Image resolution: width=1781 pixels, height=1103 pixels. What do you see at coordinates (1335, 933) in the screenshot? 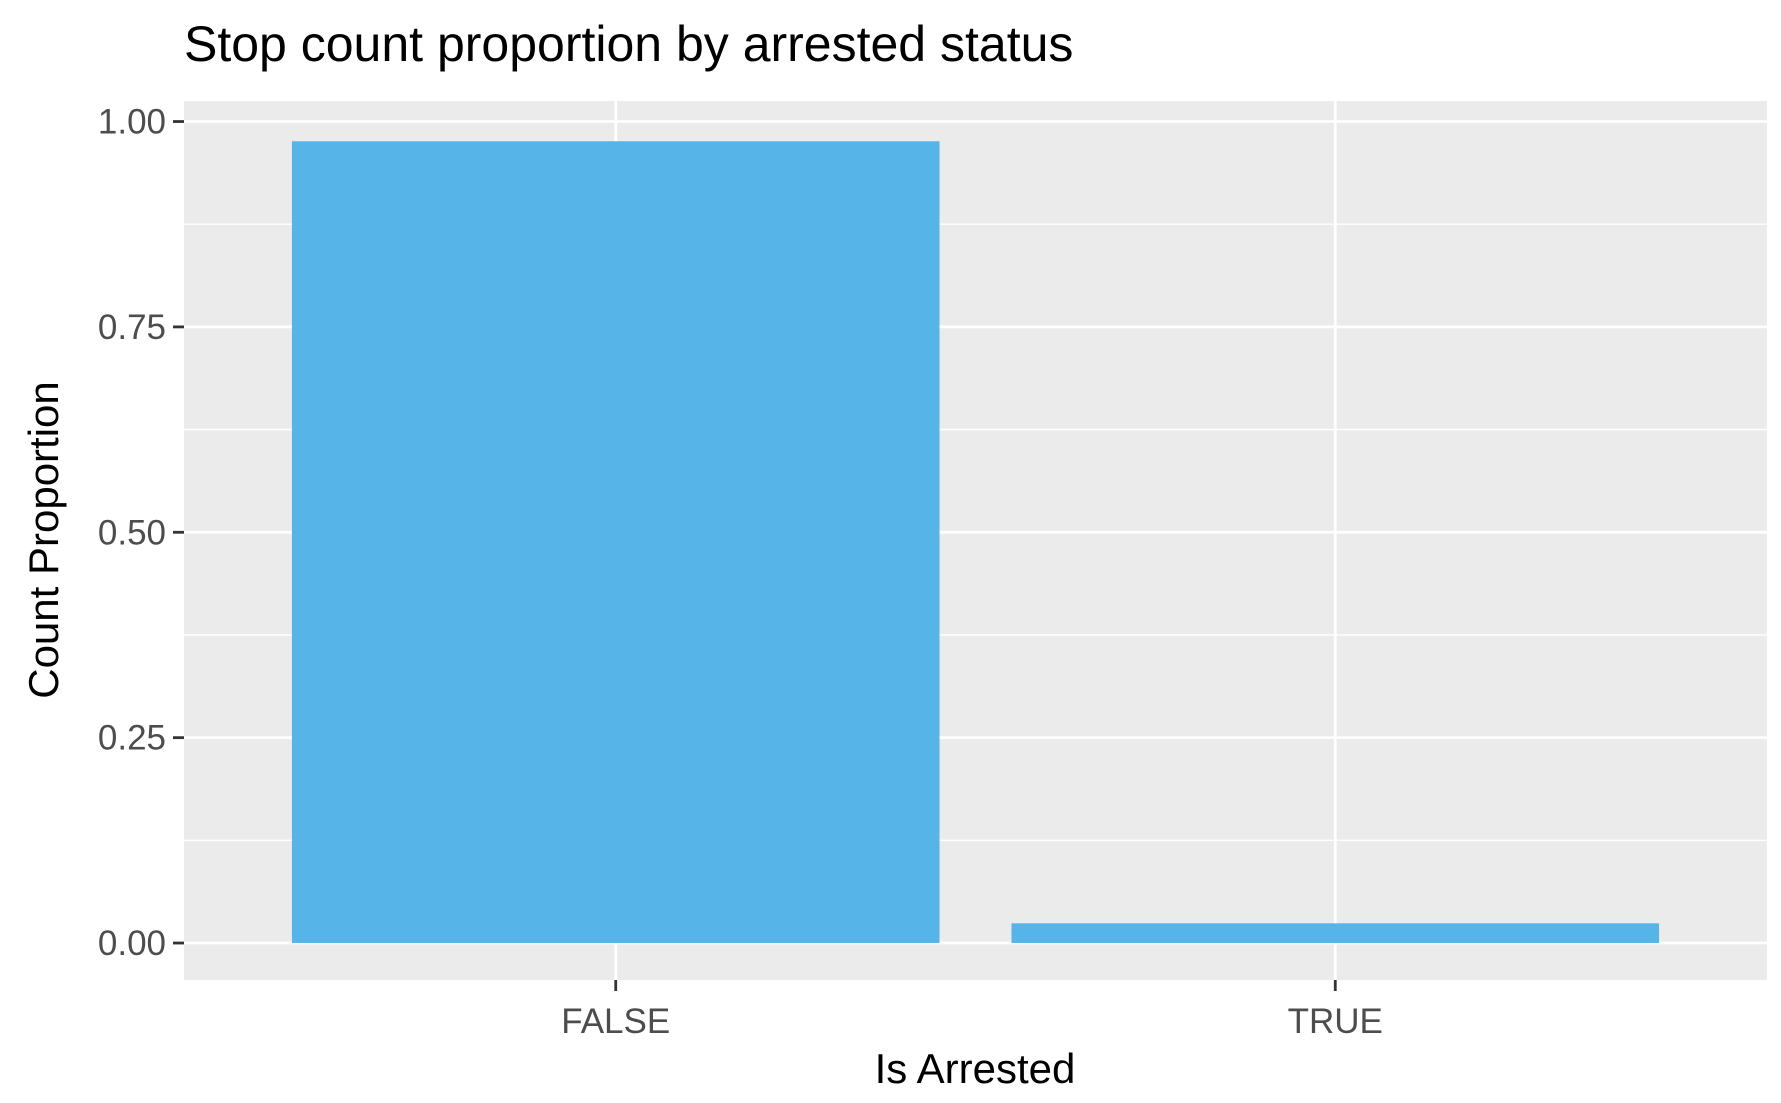
I see `bar-true` at bounding box center [1335, 933].